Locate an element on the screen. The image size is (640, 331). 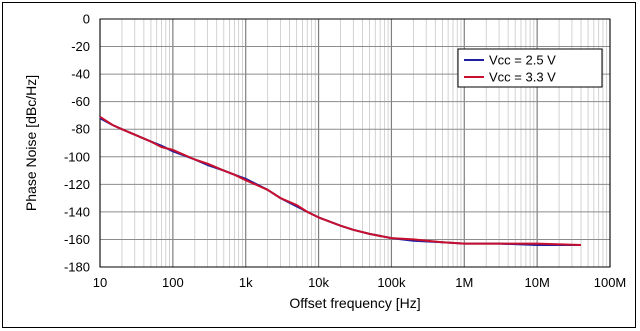
x-tick-label: 1M is located at coordinates (464, 282).